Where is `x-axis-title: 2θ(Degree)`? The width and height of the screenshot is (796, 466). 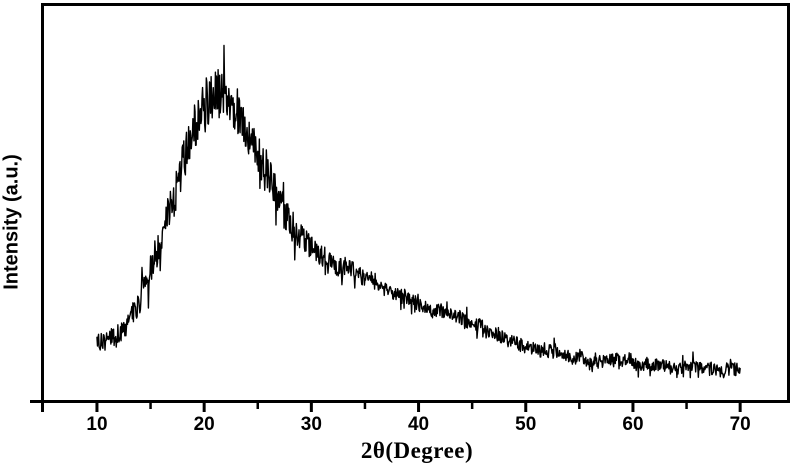 x-axis-title: 2θ(Degree) is located at coordinates (417, 450).